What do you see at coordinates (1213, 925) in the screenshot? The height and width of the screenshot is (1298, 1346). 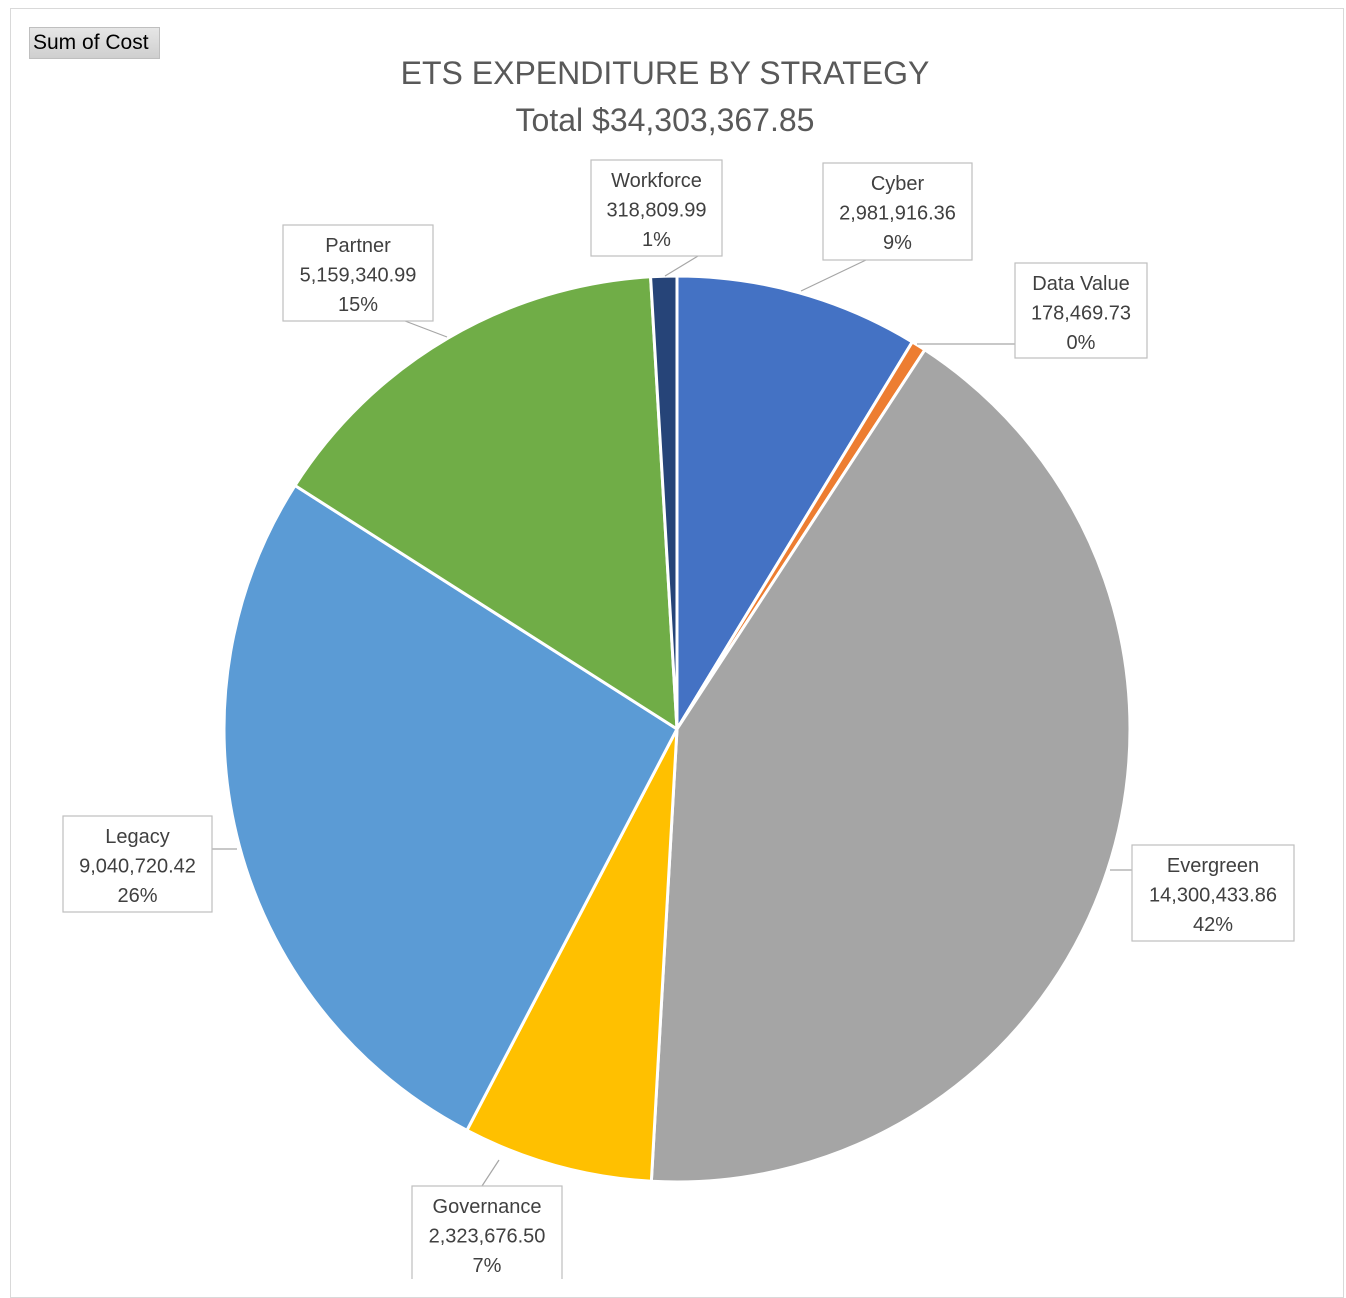 I see `label-percent: 42%` at bounding box center [1213, 925].